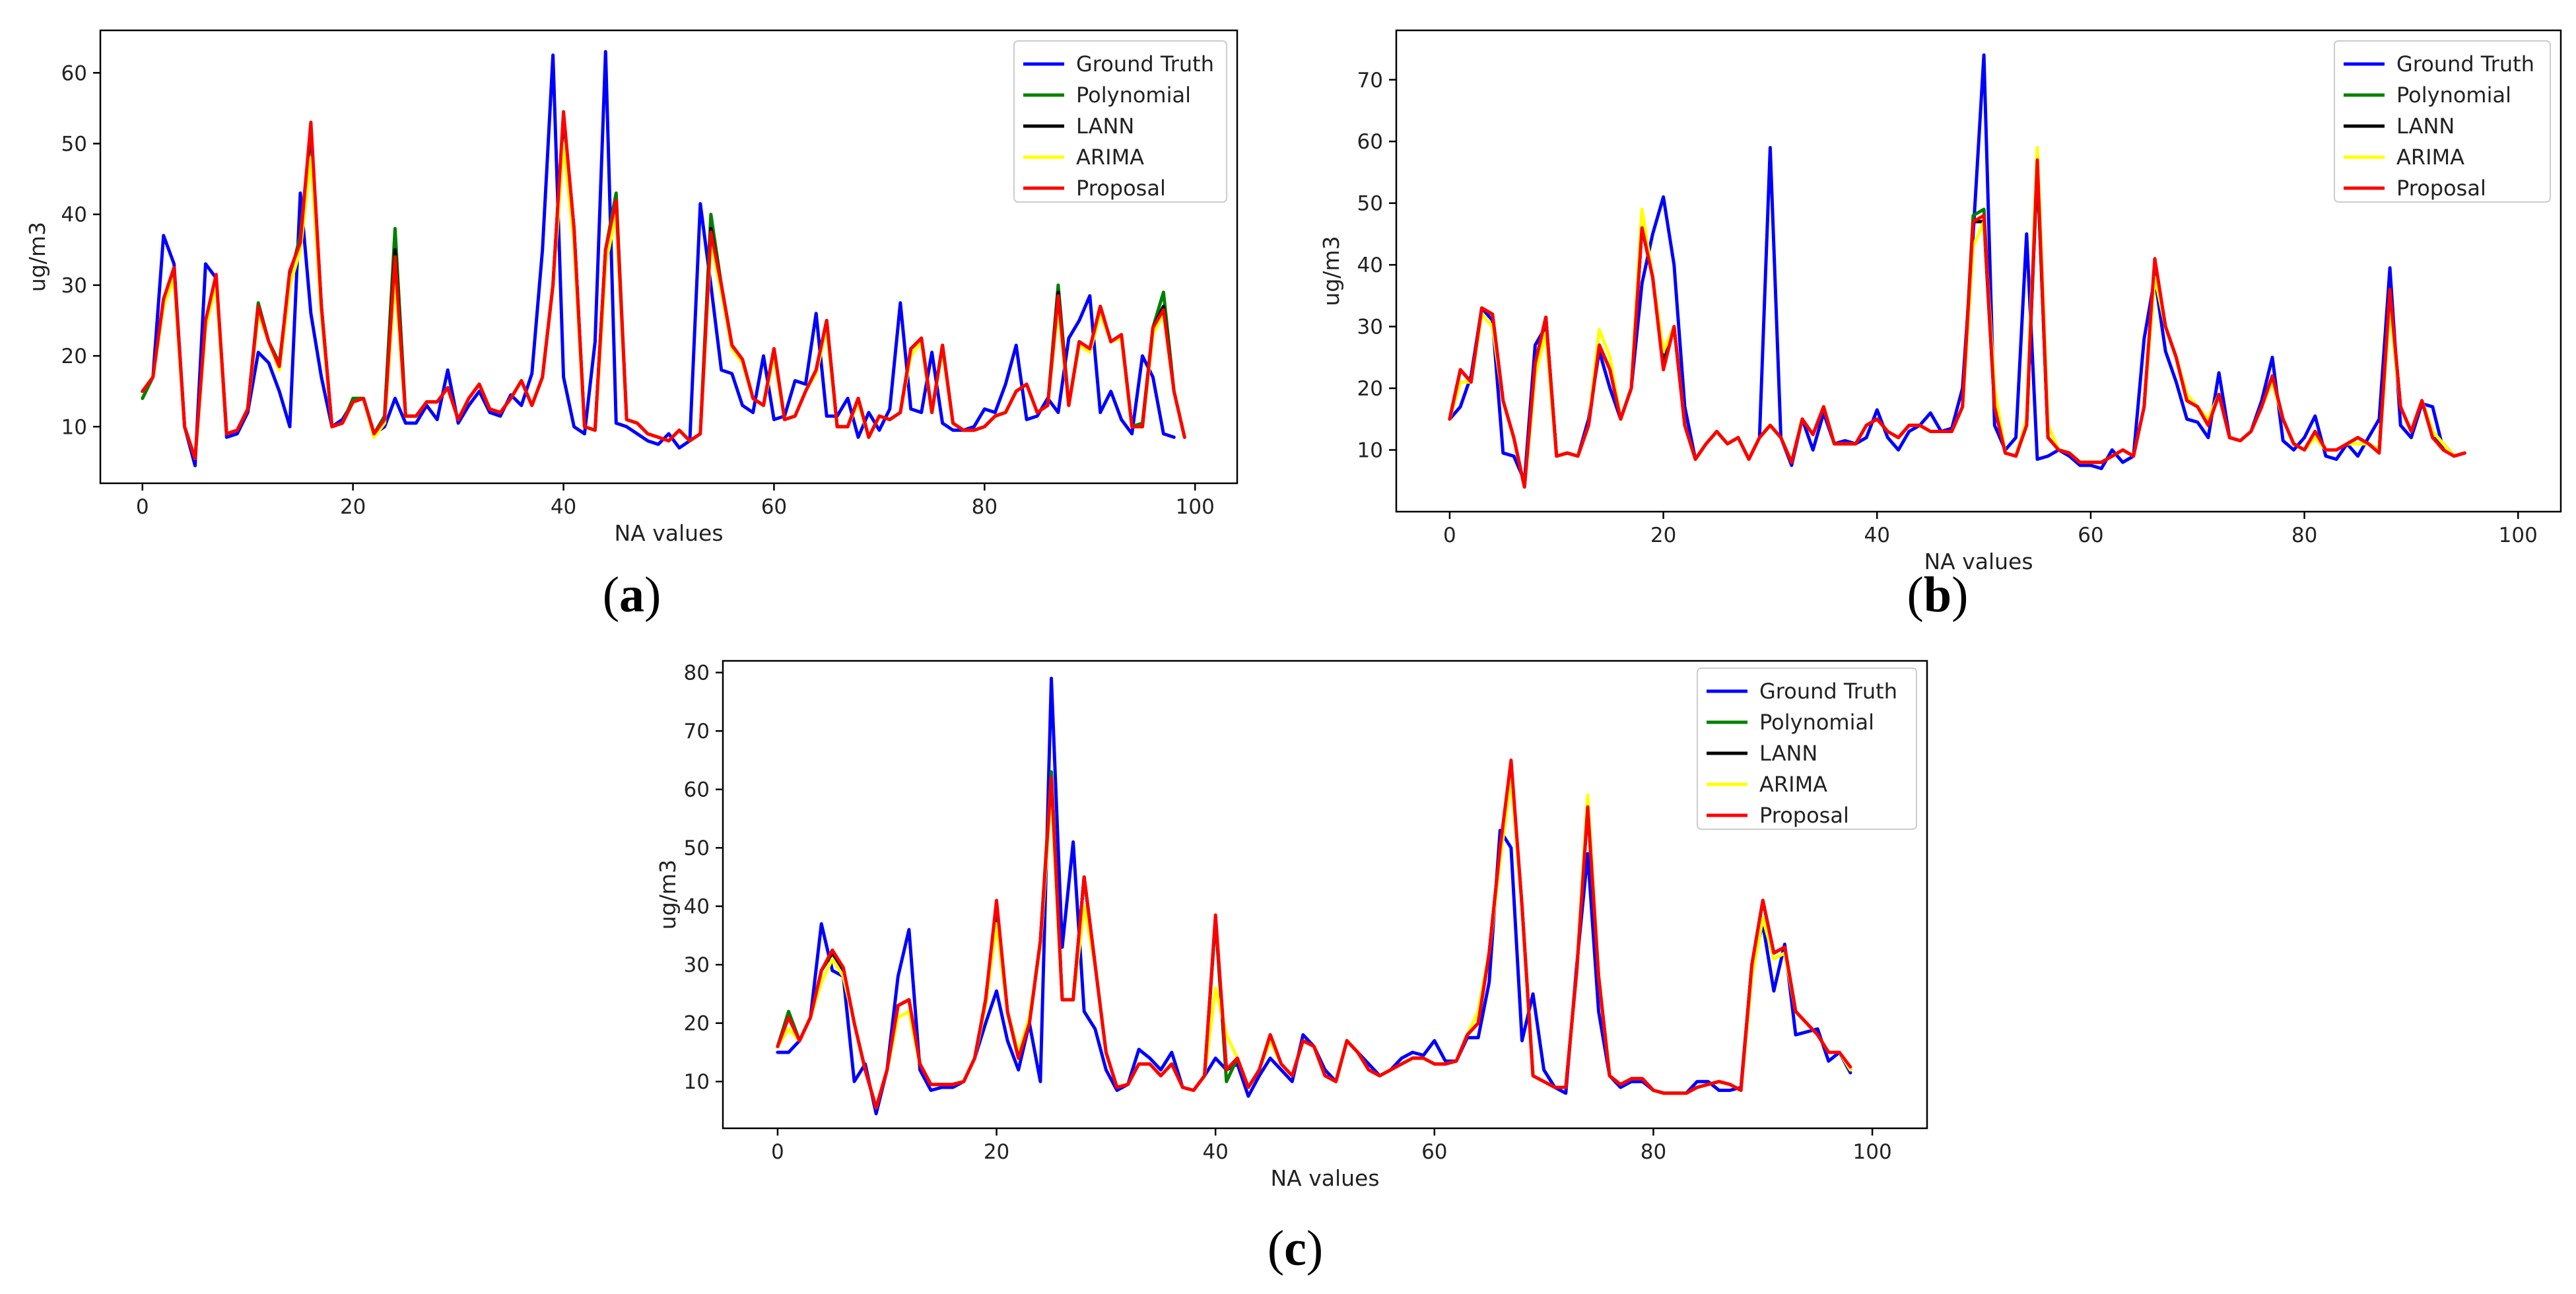  Describe the element at coordinates (697, 674) in the screenshot. I see `y-tick-label: 80` at that location.